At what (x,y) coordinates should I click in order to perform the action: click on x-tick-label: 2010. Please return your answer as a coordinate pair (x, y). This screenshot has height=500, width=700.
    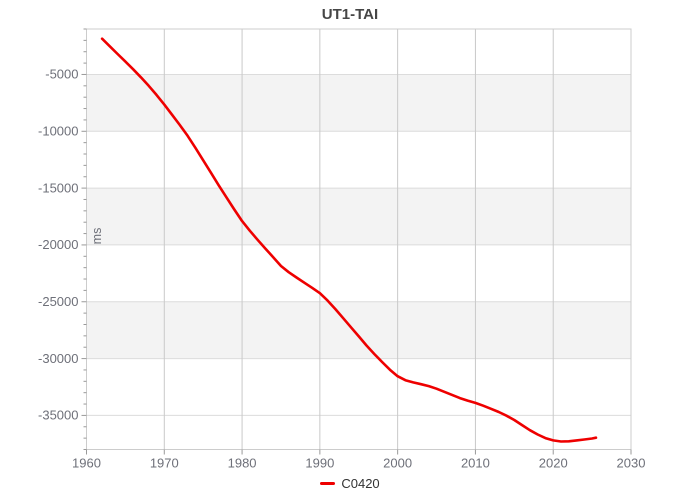
    Looking at the image, I should click on (475, 463).